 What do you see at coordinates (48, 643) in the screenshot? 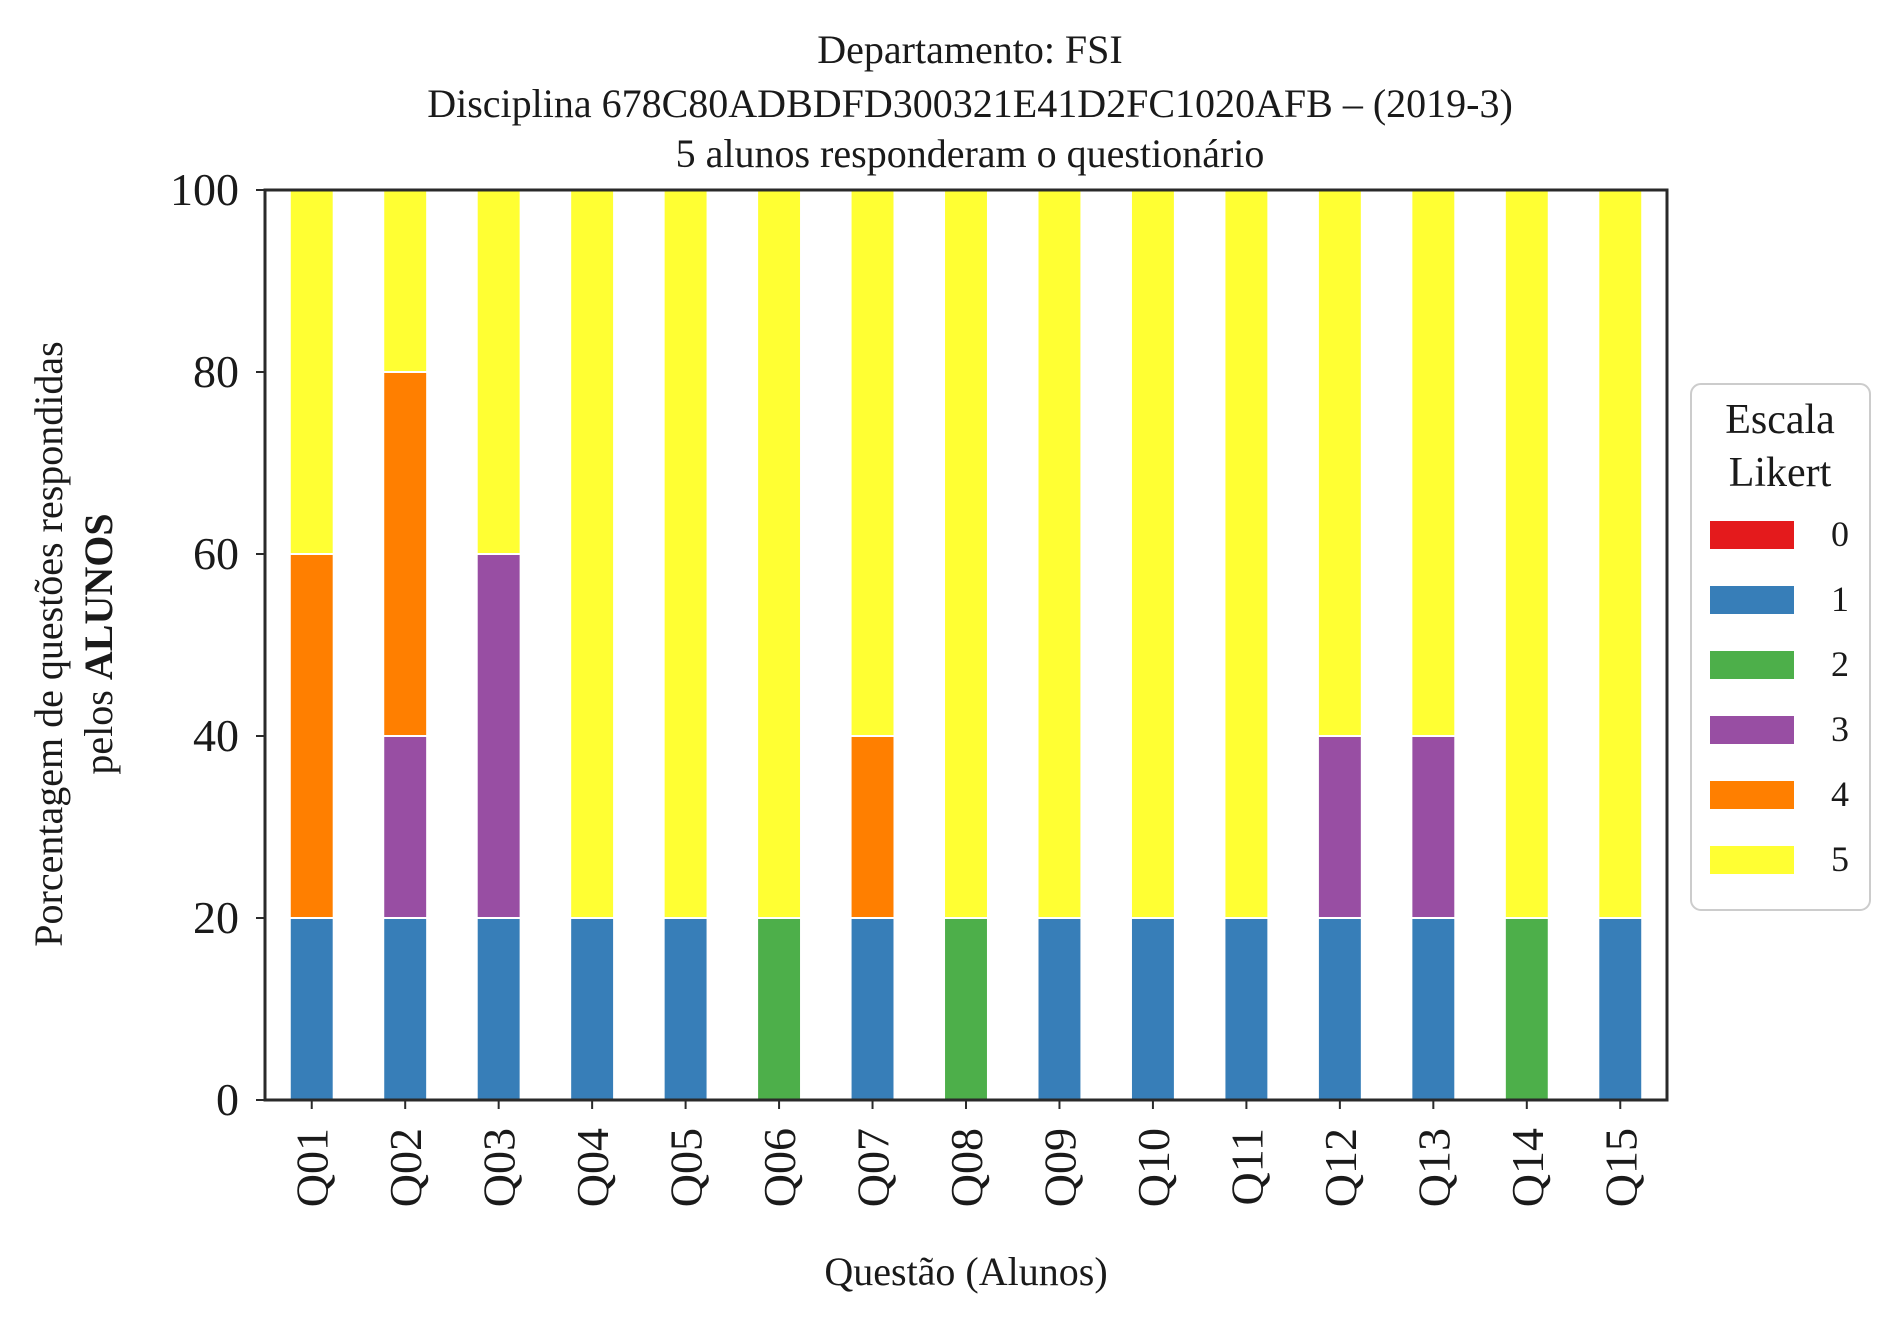
I see `y-axis-label-line-1: Porcentagem de questões respondidas` at bounding box center [48, 643].